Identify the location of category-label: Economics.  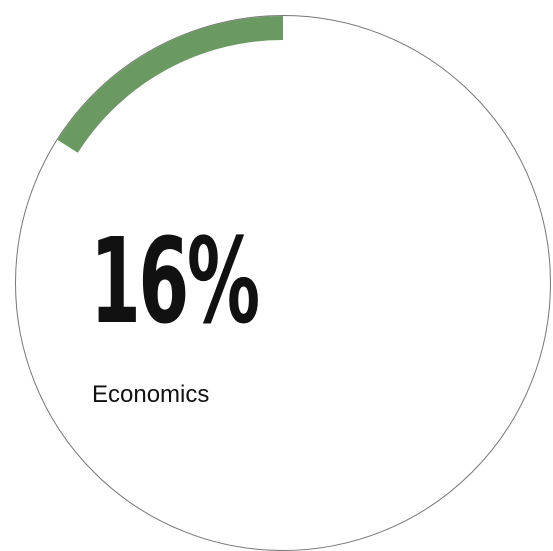
(151, 394).